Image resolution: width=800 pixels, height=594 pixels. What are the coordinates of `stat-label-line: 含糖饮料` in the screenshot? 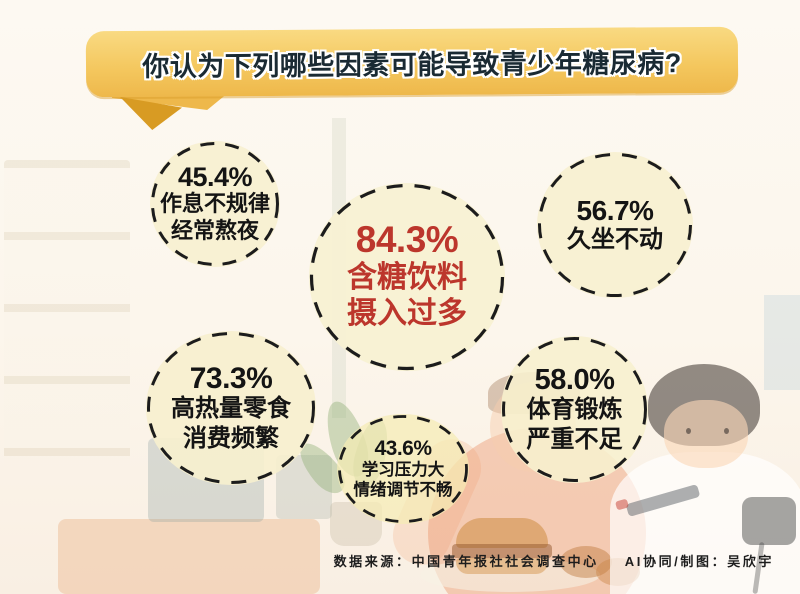 It's located at (407, 277).